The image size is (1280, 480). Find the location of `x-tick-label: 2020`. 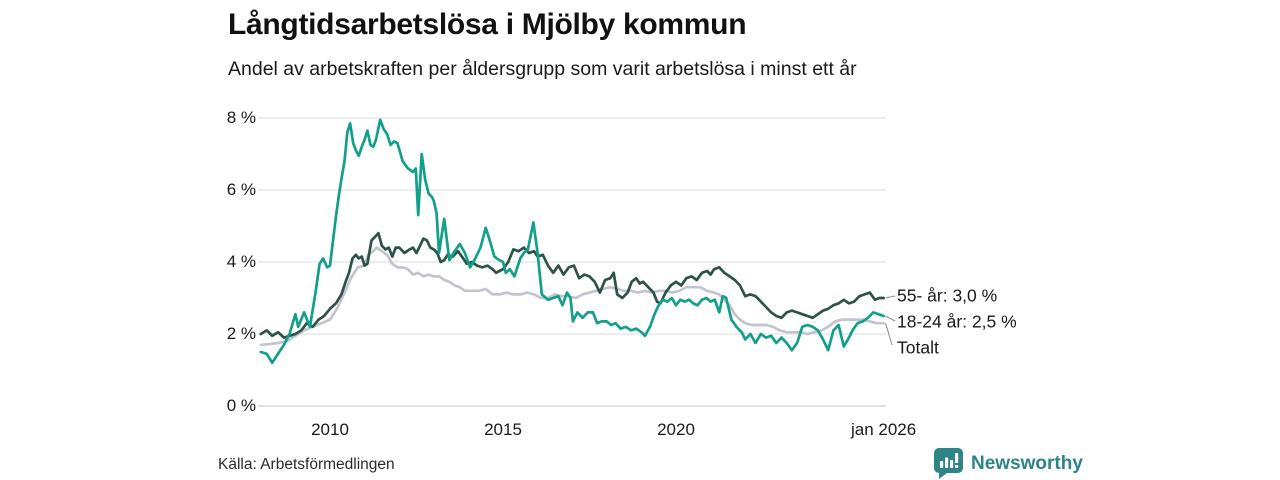

x-tick-label: 2020 is located at coordinates (676, 429).